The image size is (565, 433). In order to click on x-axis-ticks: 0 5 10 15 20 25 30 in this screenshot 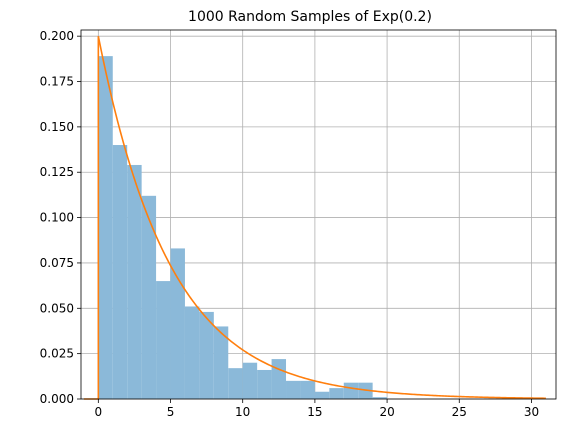, I will do `click(317, 409)`.